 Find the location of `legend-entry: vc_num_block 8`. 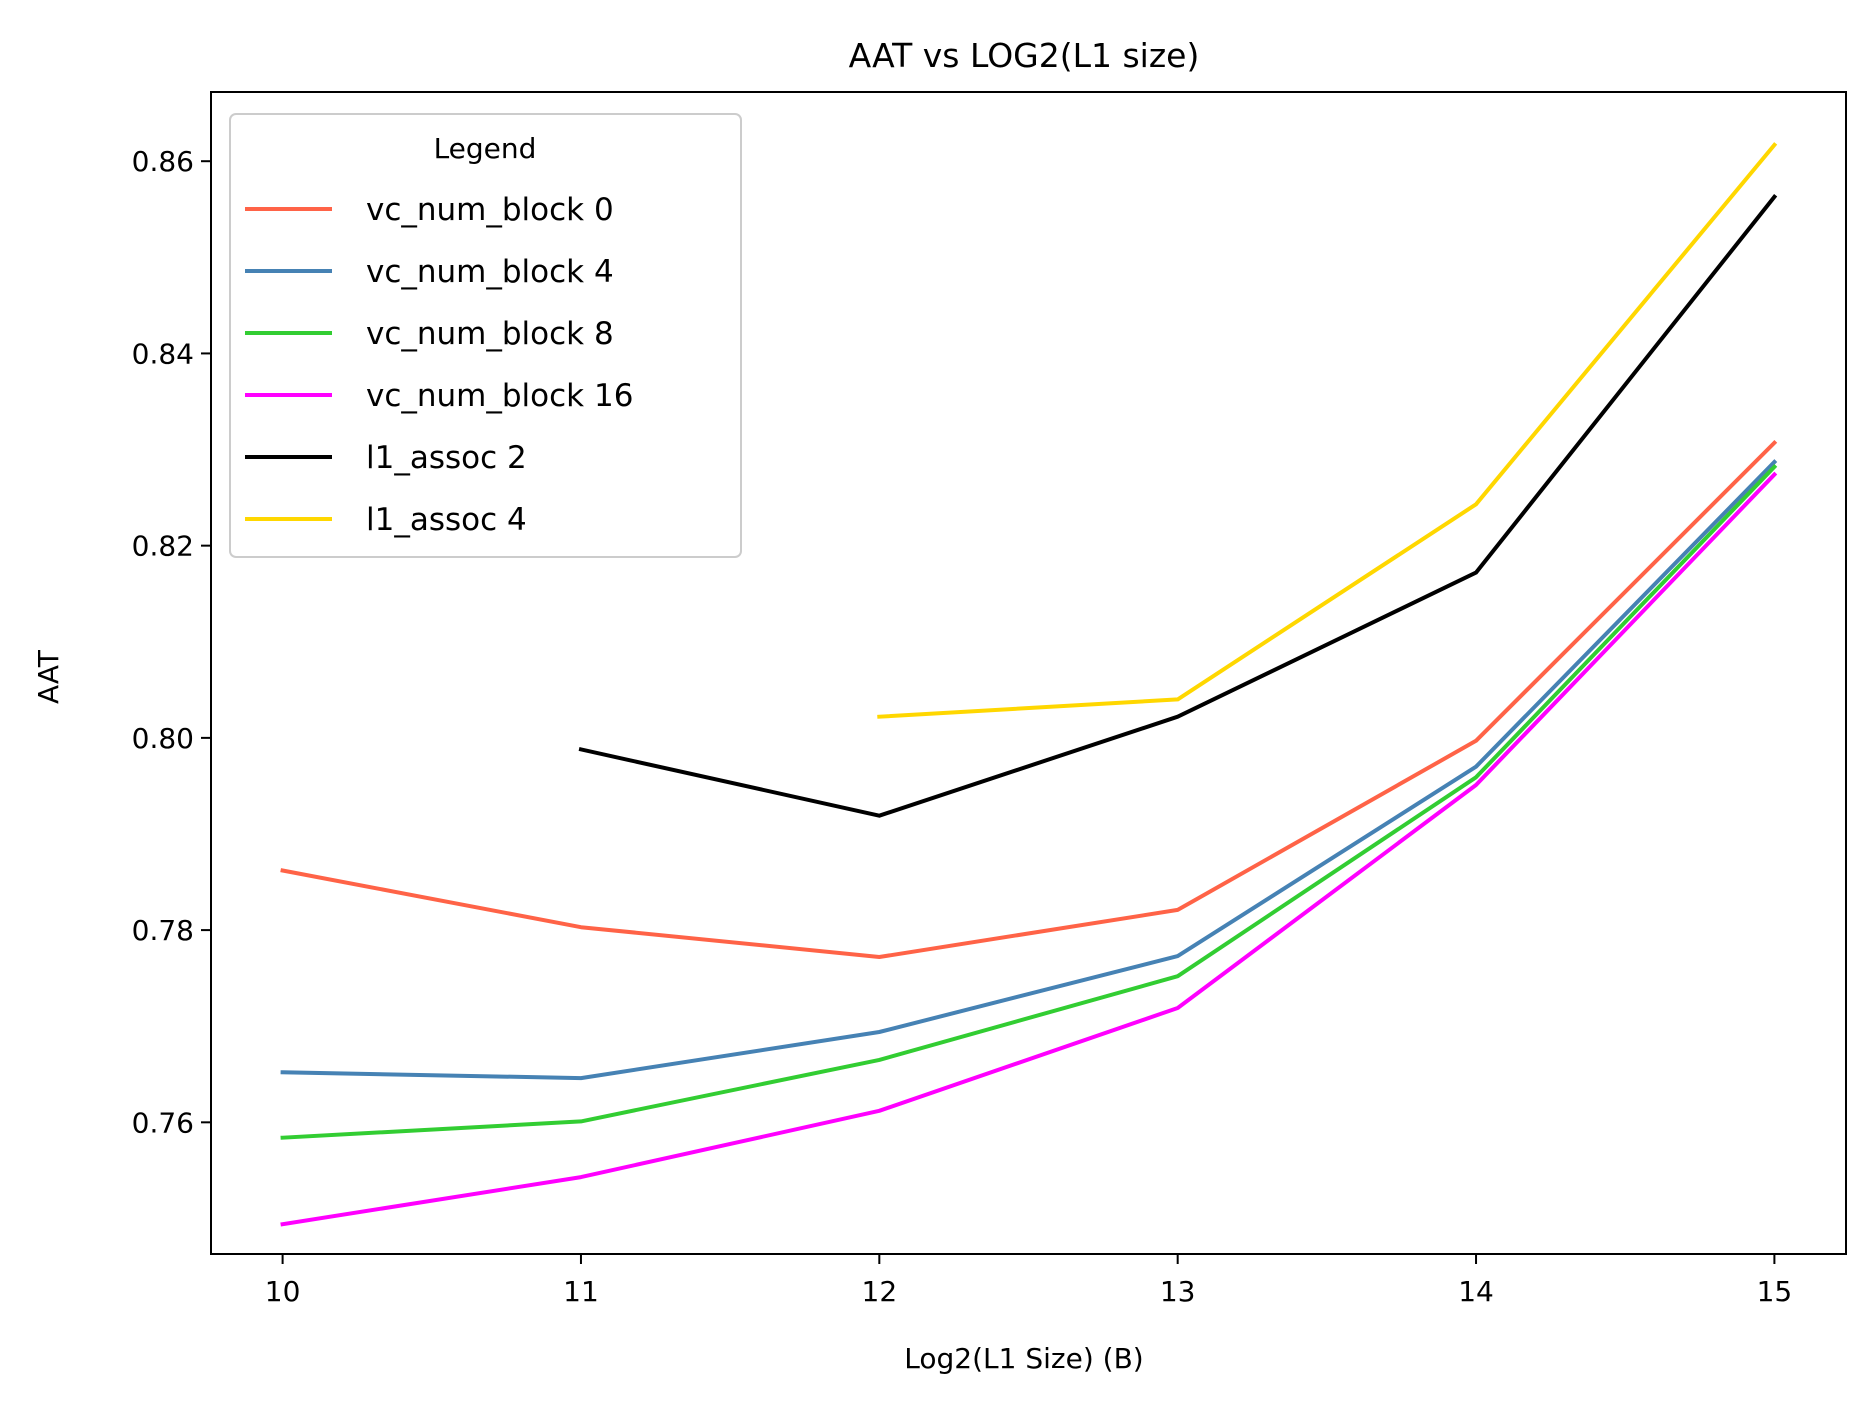

legend-entry: vc_num_block 8 is located at coordinates (490, 334).